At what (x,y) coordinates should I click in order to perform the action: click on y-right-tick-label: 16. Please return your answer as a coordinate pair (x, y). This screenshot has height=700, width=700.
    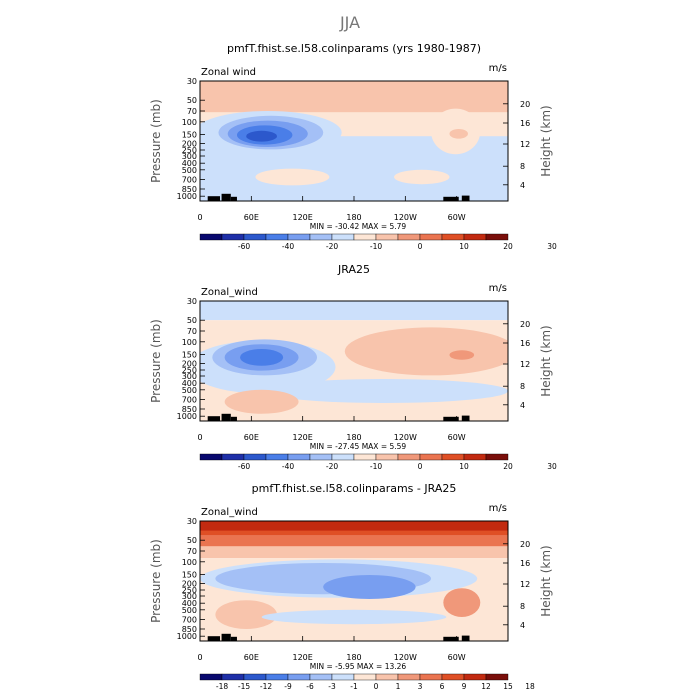
    Looking at the image, I should click on (525, 563).